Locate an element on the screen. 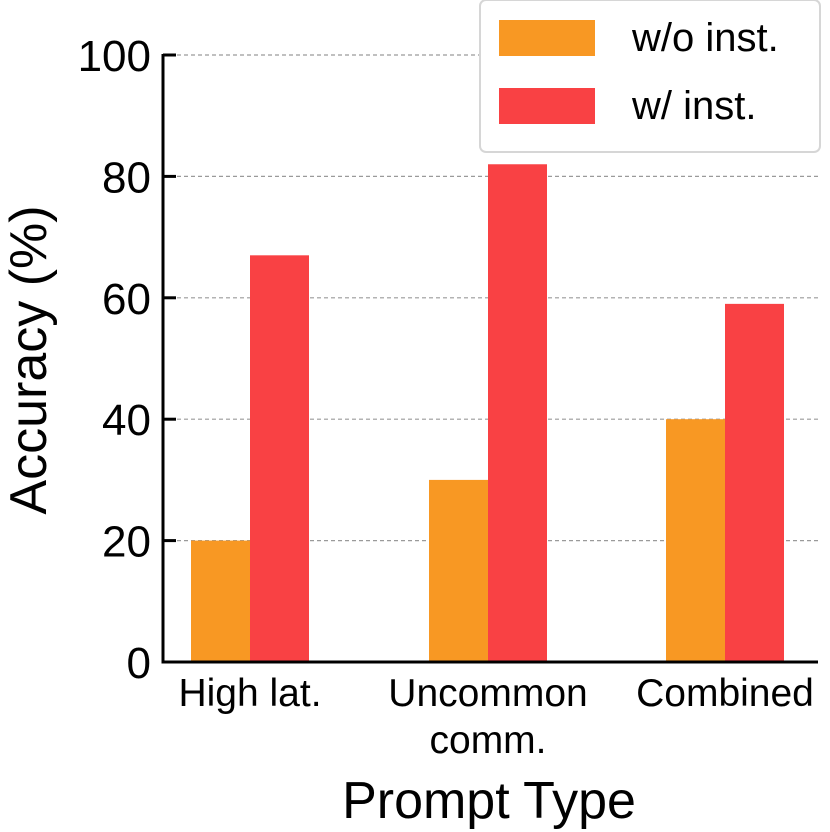  y-tick-label: 40 is located at coordinates (126, 420).